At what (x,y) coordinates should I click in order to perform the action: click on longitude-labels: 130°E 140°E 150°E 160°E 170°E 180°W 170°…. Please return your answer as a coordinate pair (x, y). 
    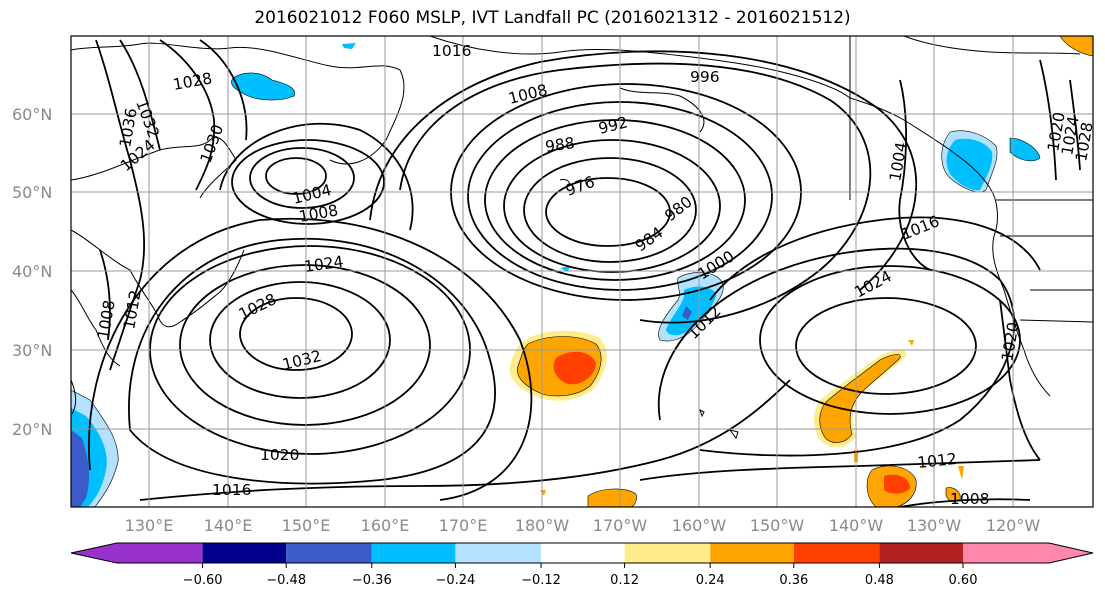
    Looking at the image, I should click on (583, 525).